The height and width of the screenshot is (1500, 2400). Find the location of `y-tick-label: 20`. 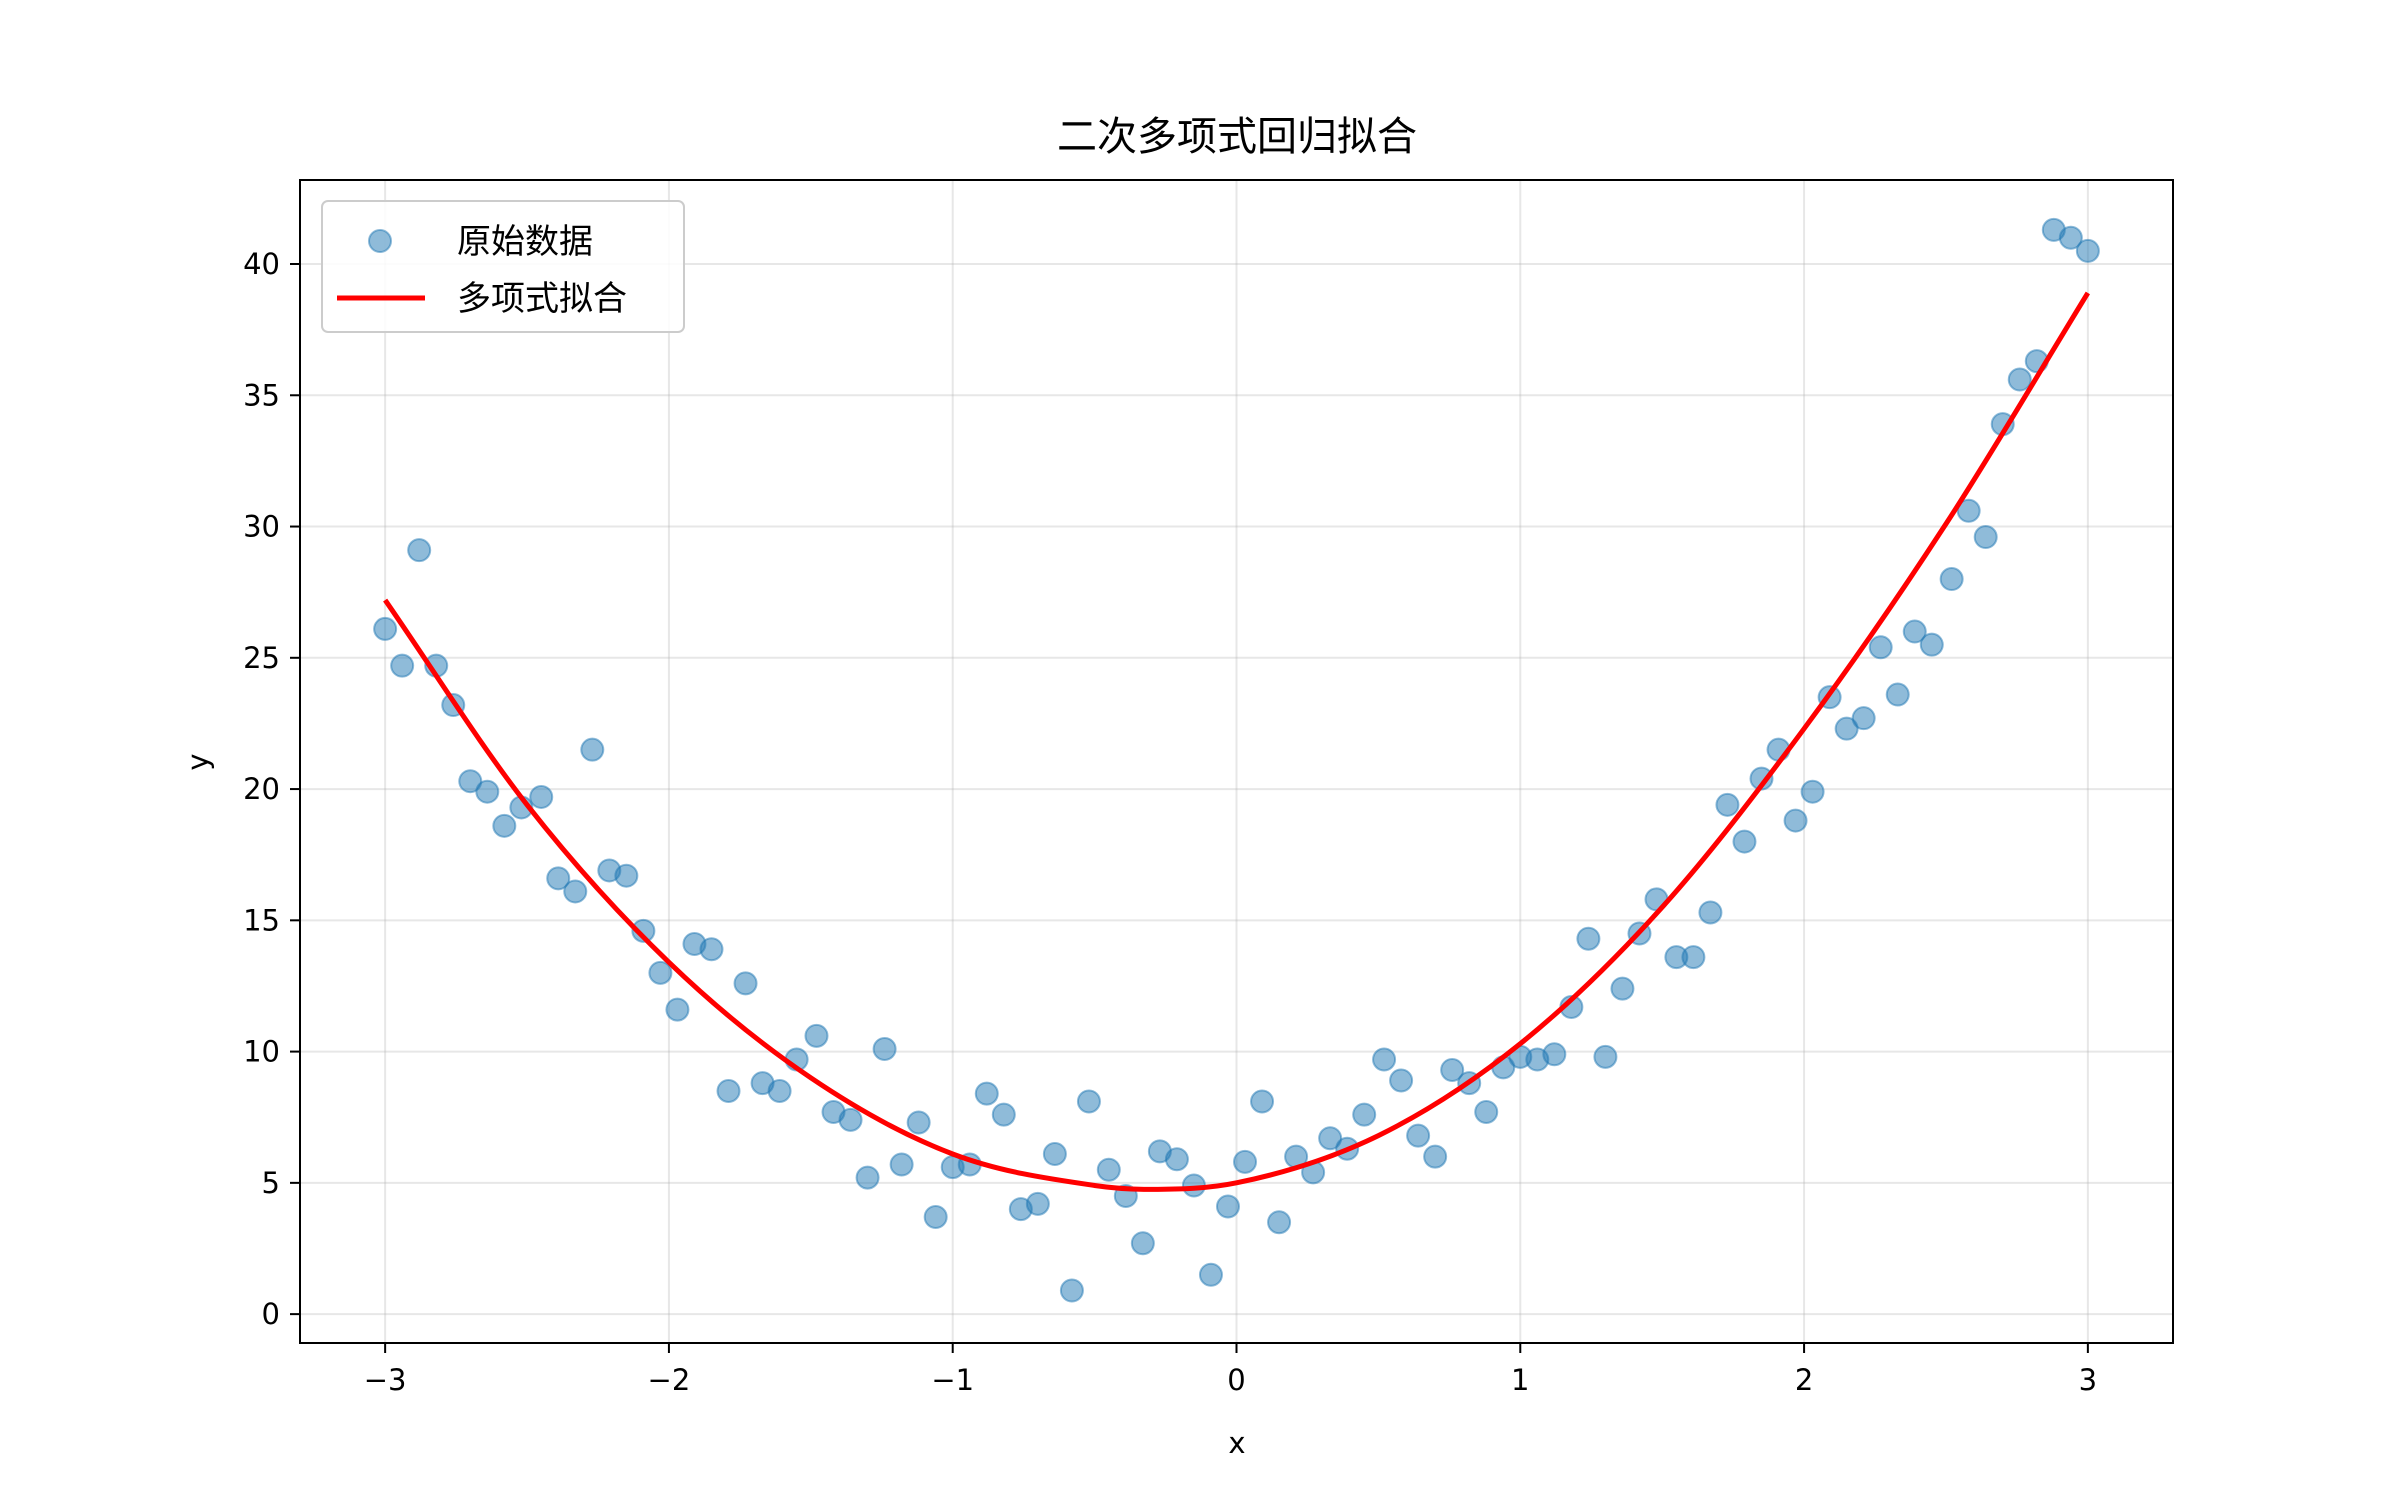

y-tick-label: 20 is located at coordinates (261, 789).